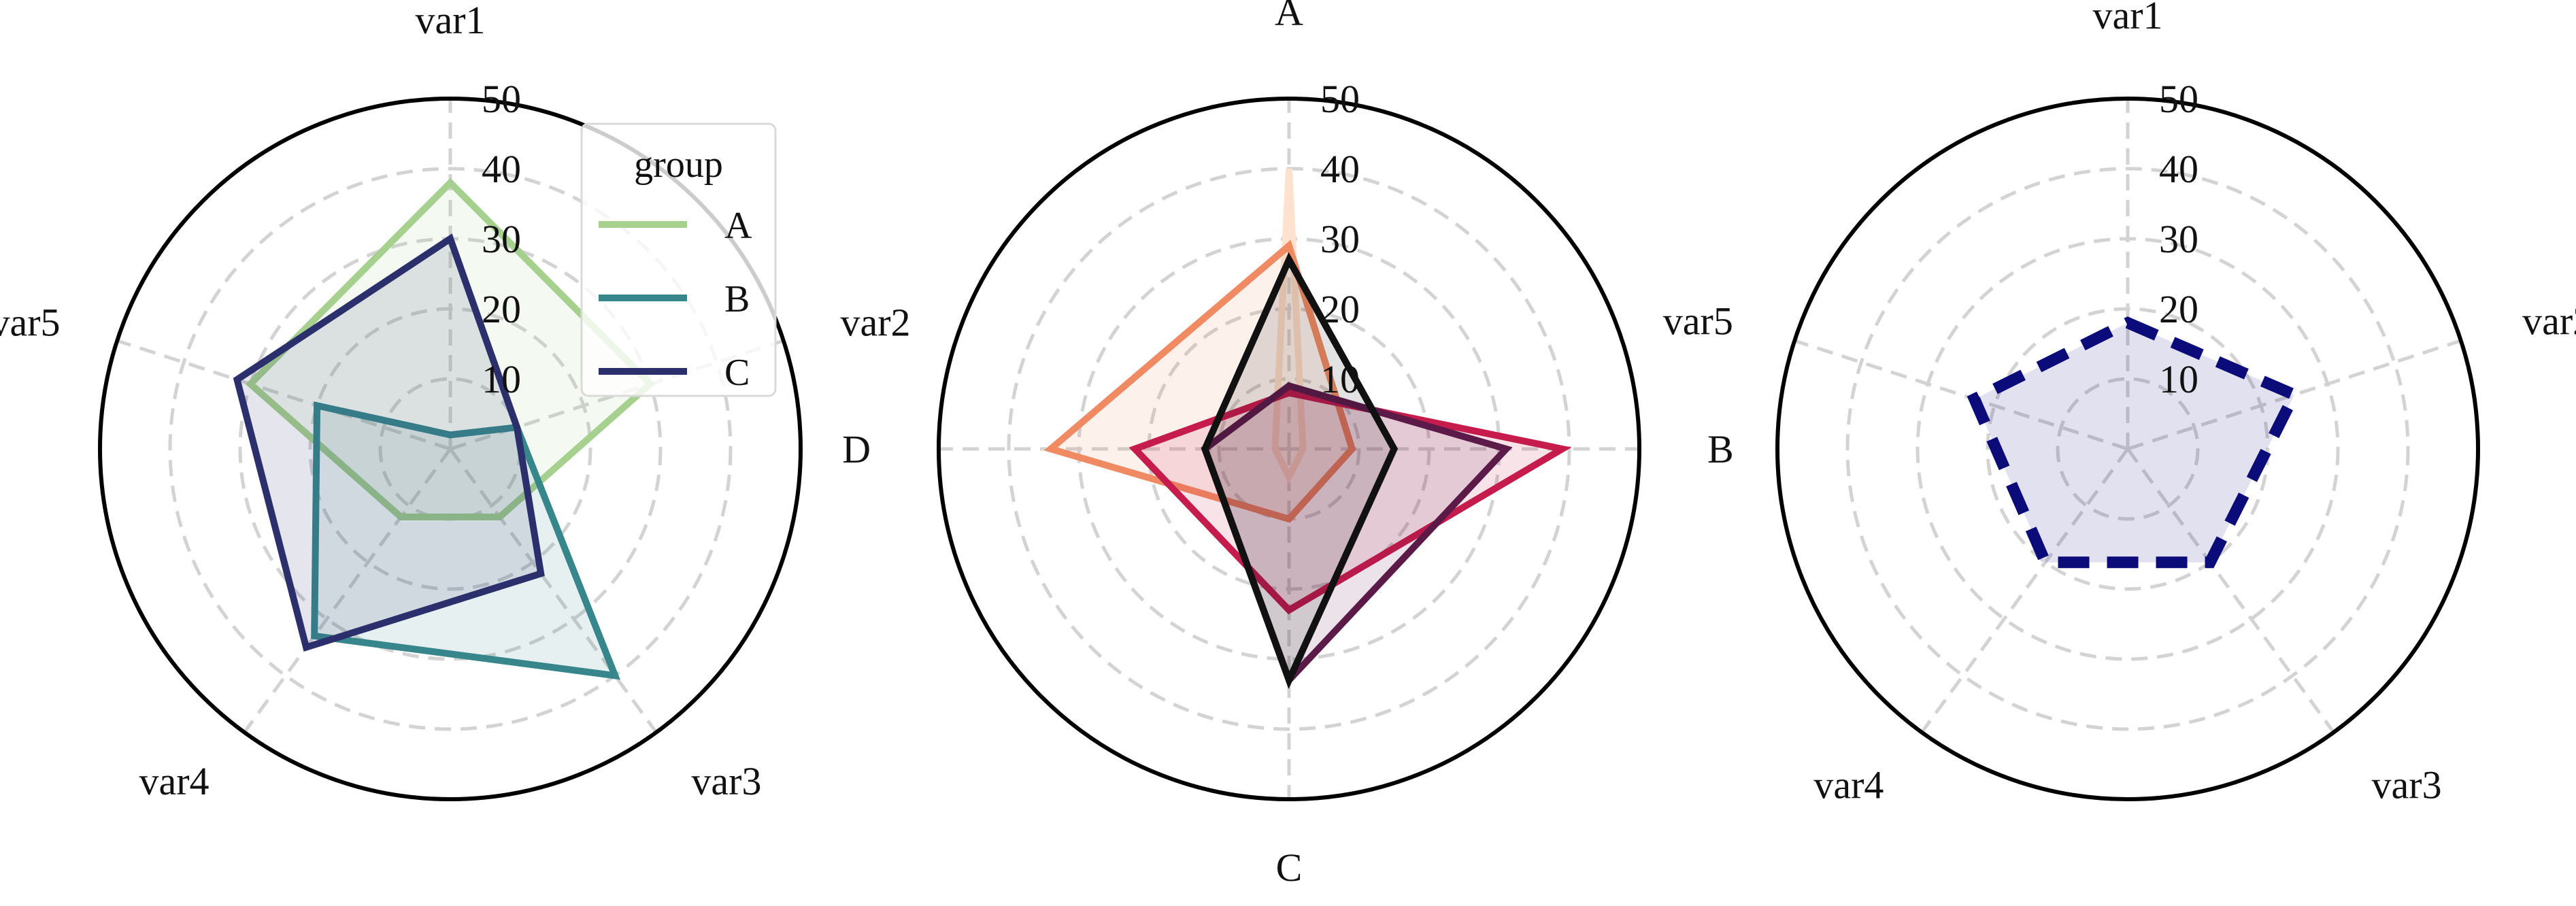 This screenshot has height=906, width=2576. I want to click on series-line-B, so click(465, 540).